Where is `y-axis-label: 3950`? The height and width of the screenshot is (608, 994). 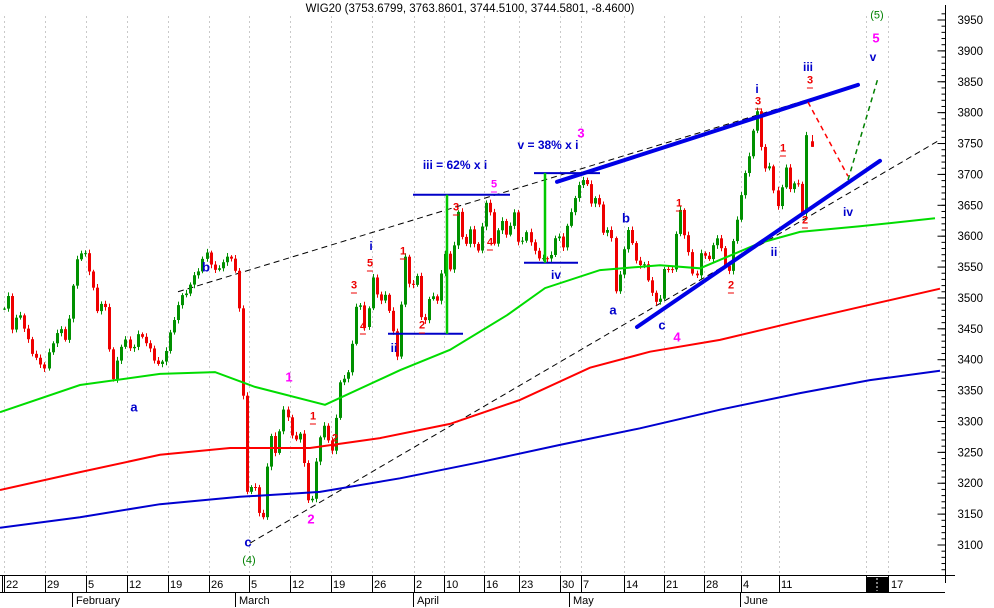 y-axis-label: 3950 is located at coordinates (971, 21).